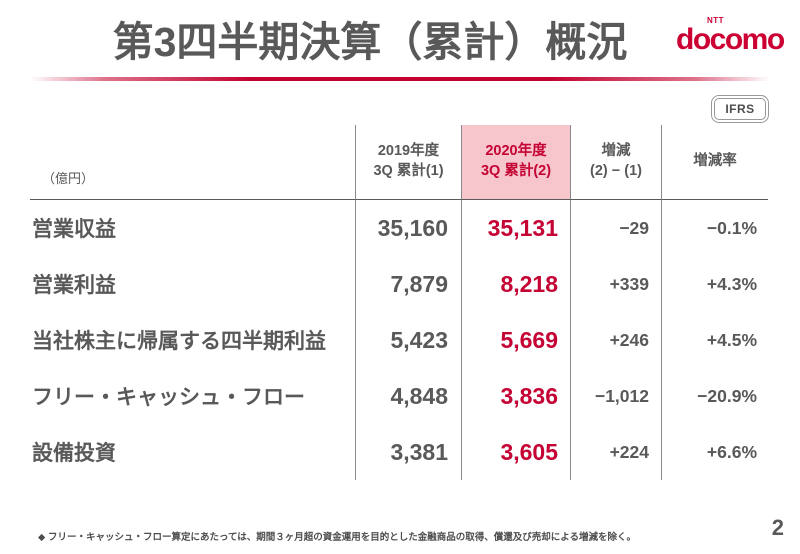 The height and width of the screenshot is (554, 800). I want to click on cell-change: +224, so click(615, 452).